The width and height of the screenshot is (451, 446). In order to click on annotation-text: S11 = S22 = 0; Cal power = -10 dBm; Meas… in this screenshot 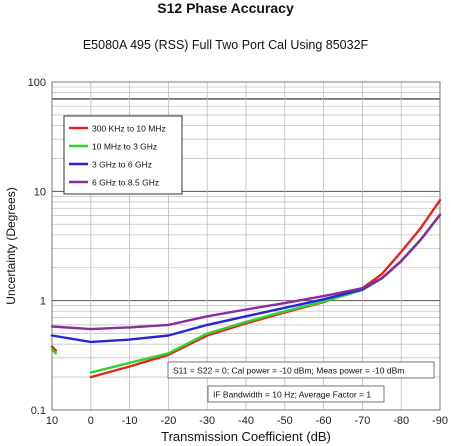, I will do `click(288, 371)`.